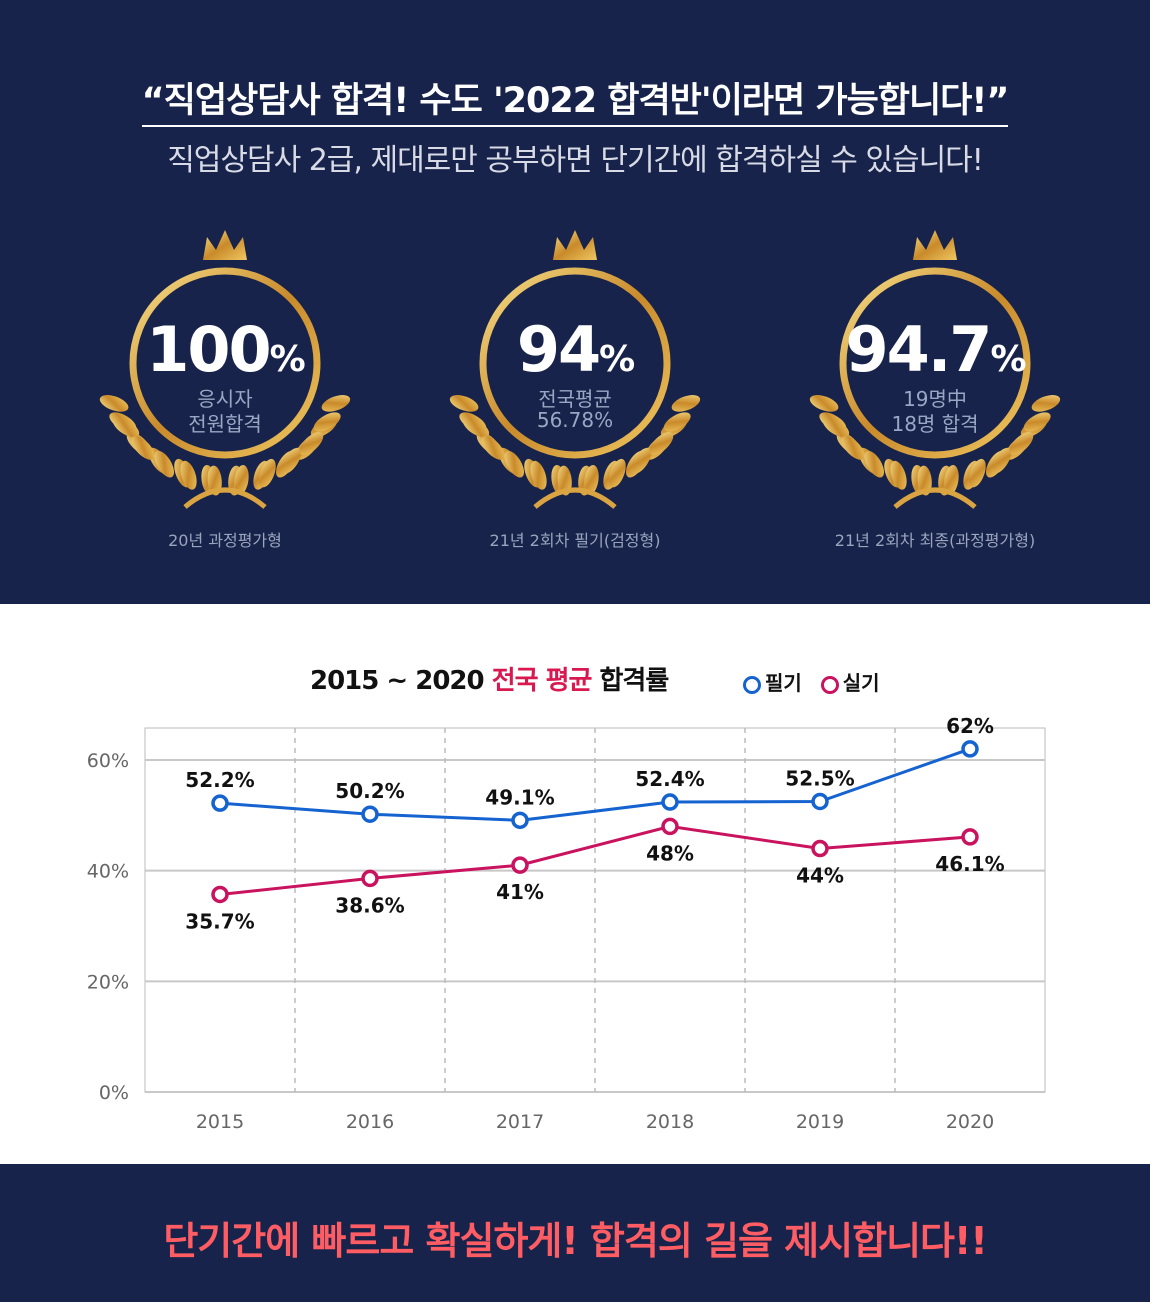  I want to click on legend-marker, so click(752, 684).